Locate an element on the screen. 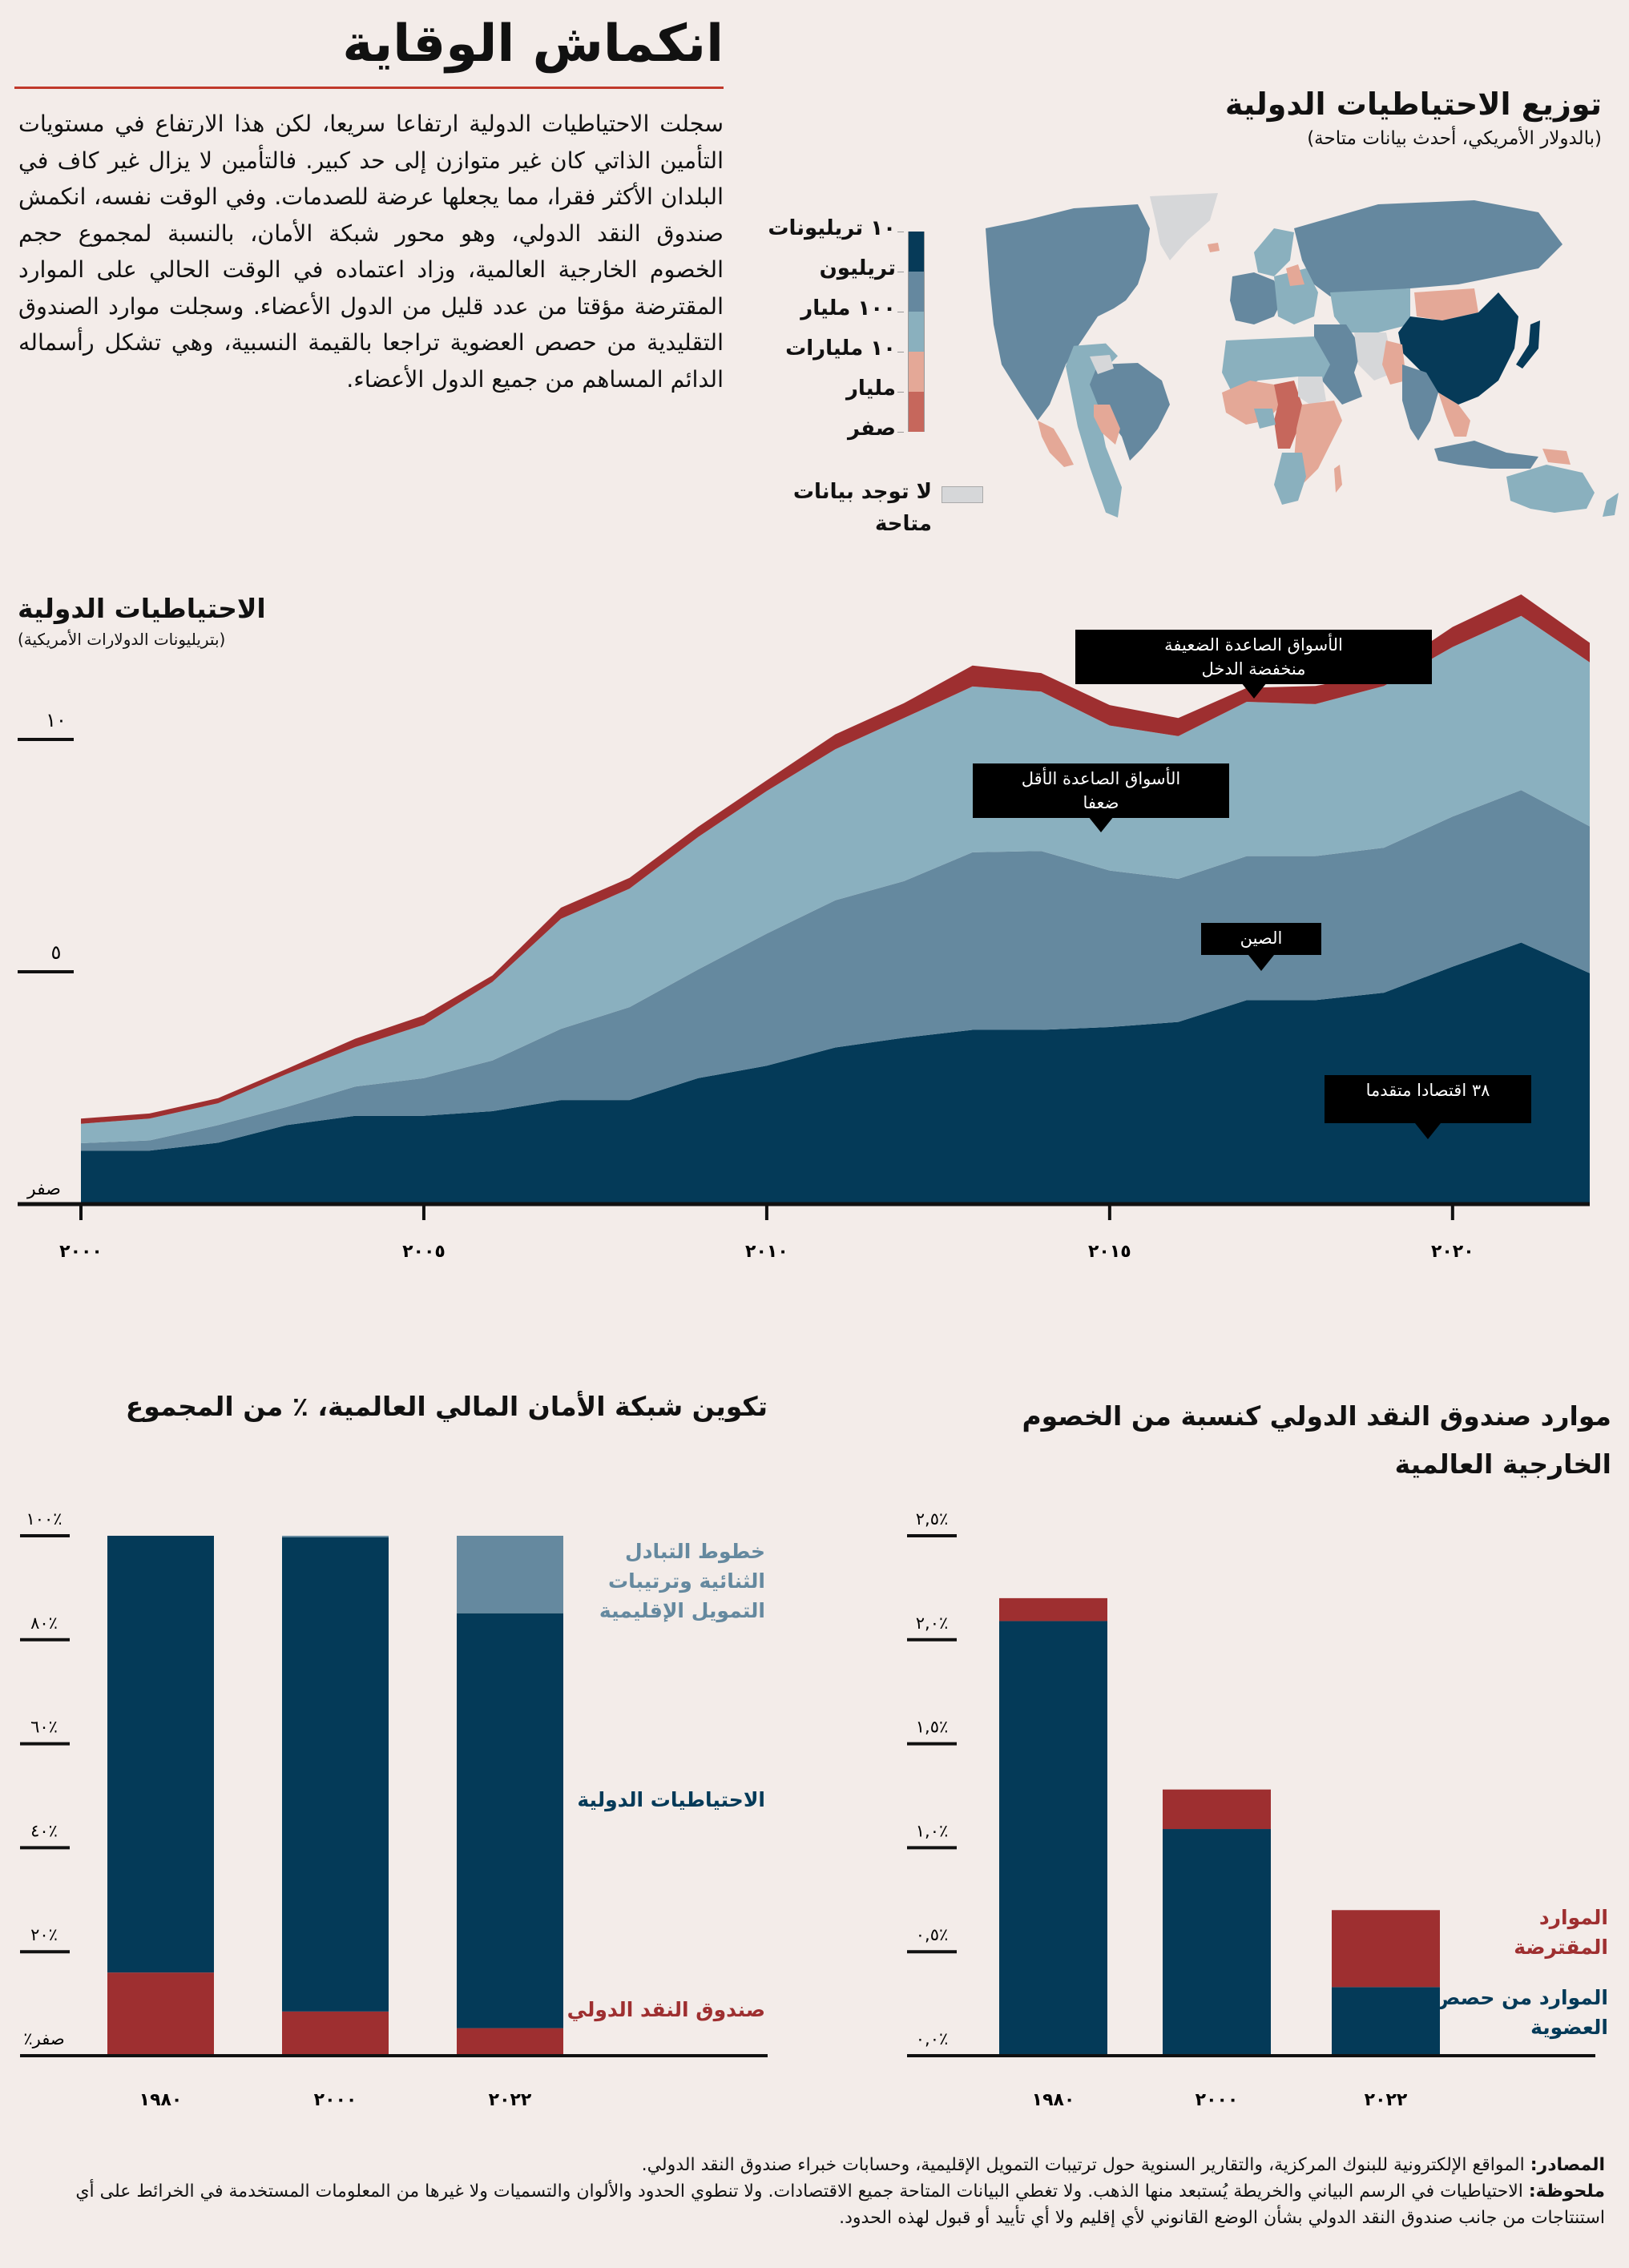 The width and height of the screenshot is (1629, 2268). map-region-japan is located at coordinates (1528, 344).